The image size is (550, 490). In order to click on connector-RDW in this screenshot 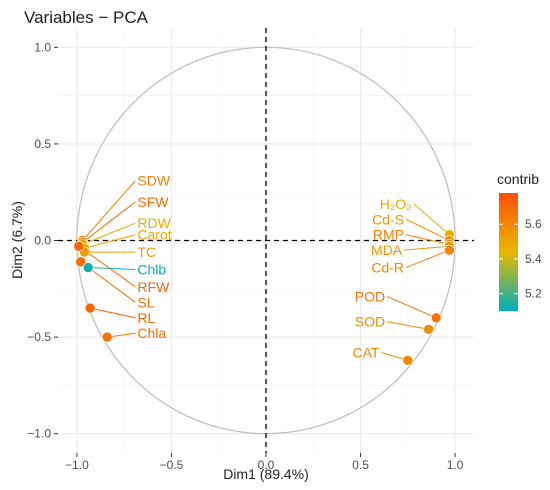, I will do `click(109, 233)`.